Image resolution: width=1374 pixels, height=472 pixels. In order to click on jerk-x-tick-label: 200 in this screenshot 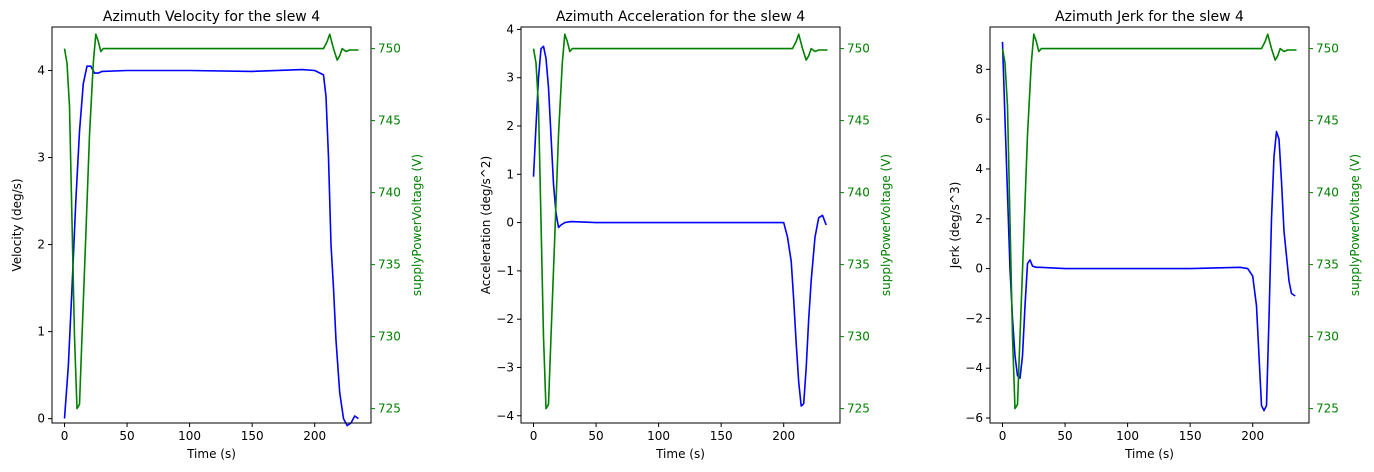, I will do `click(1252, 436)`.